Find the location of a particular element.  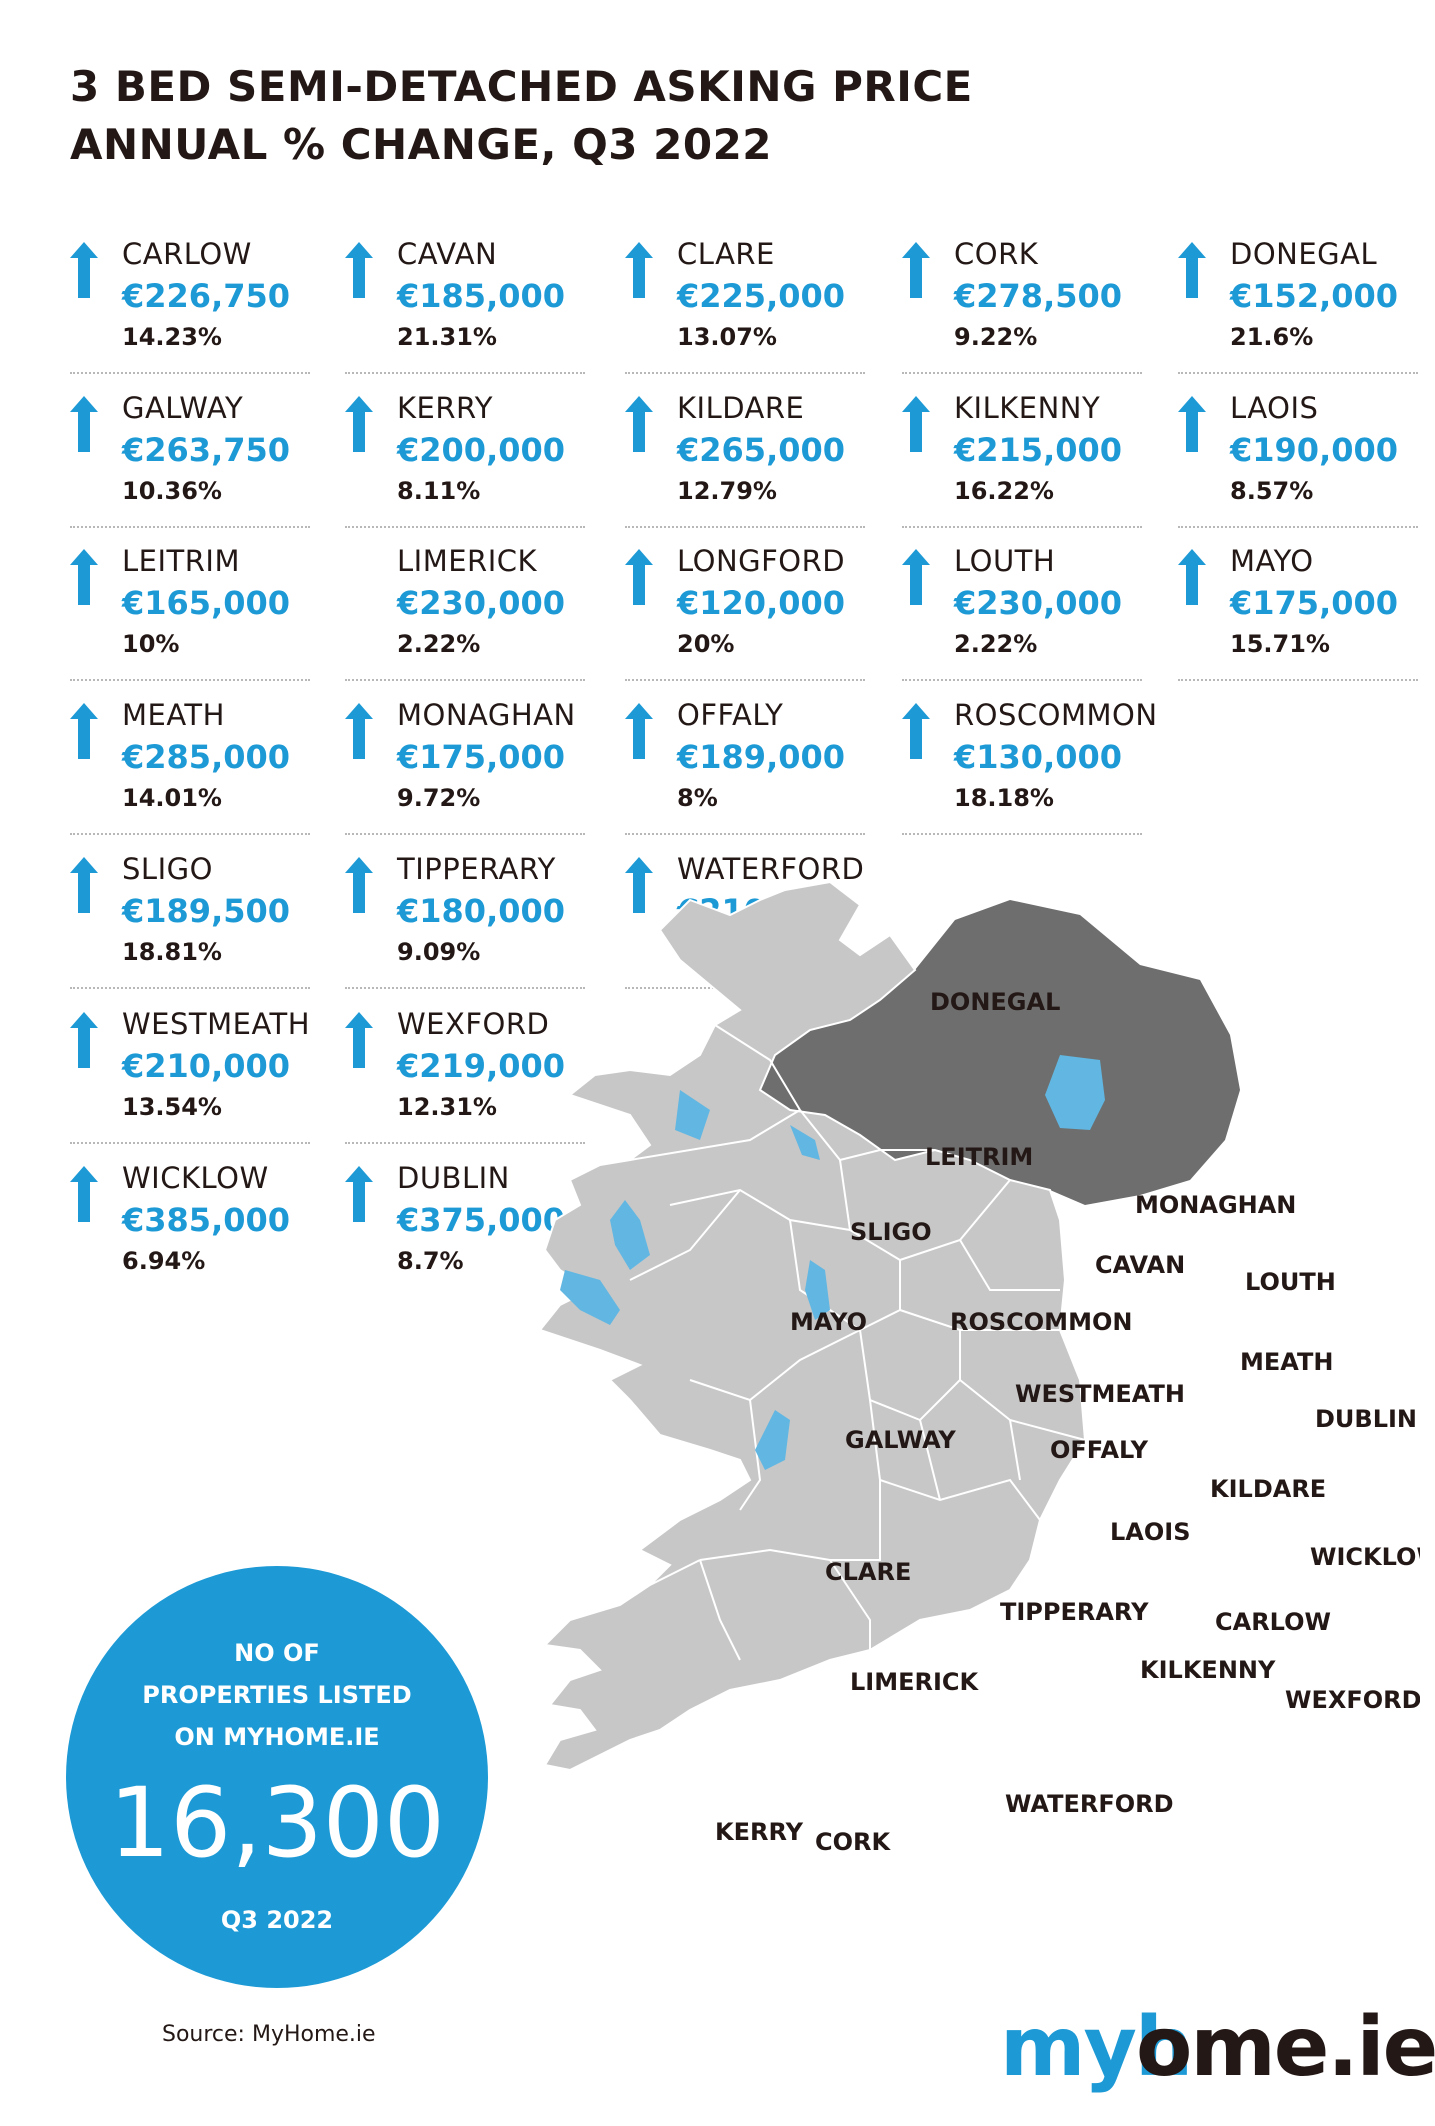

county-change: 9.22% is located at coordinates (996, 337).